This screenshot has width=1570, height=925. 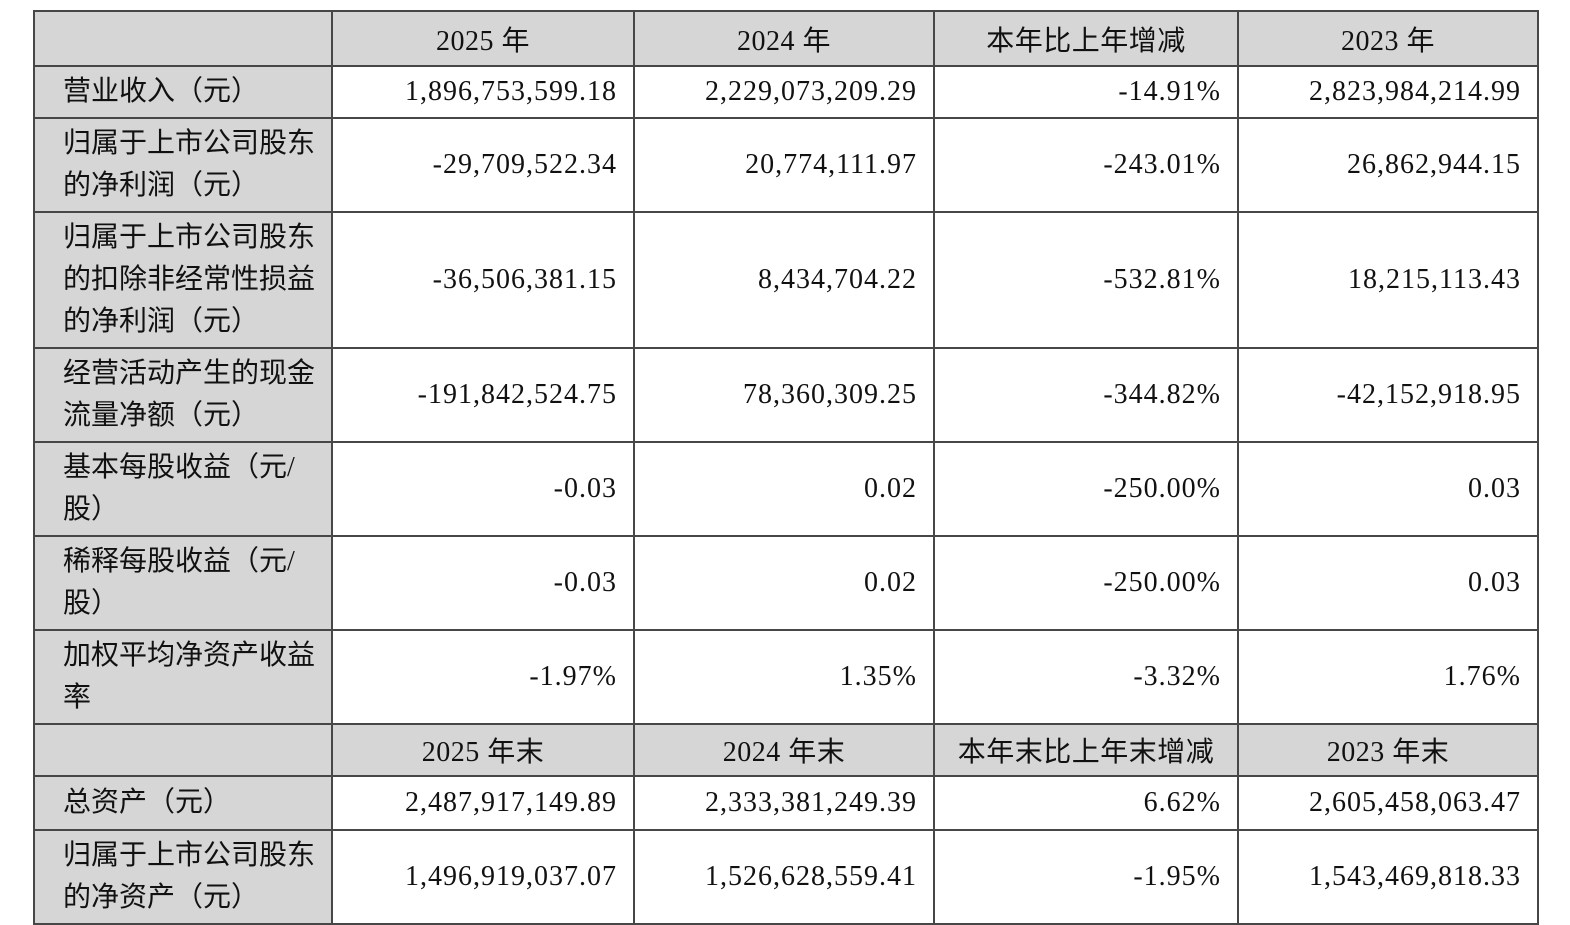 What do you see at coordinates (183, 677) in the screenshot?
I see `row-label: 加权平均净资产收益率` at bounding box center [183, 677].